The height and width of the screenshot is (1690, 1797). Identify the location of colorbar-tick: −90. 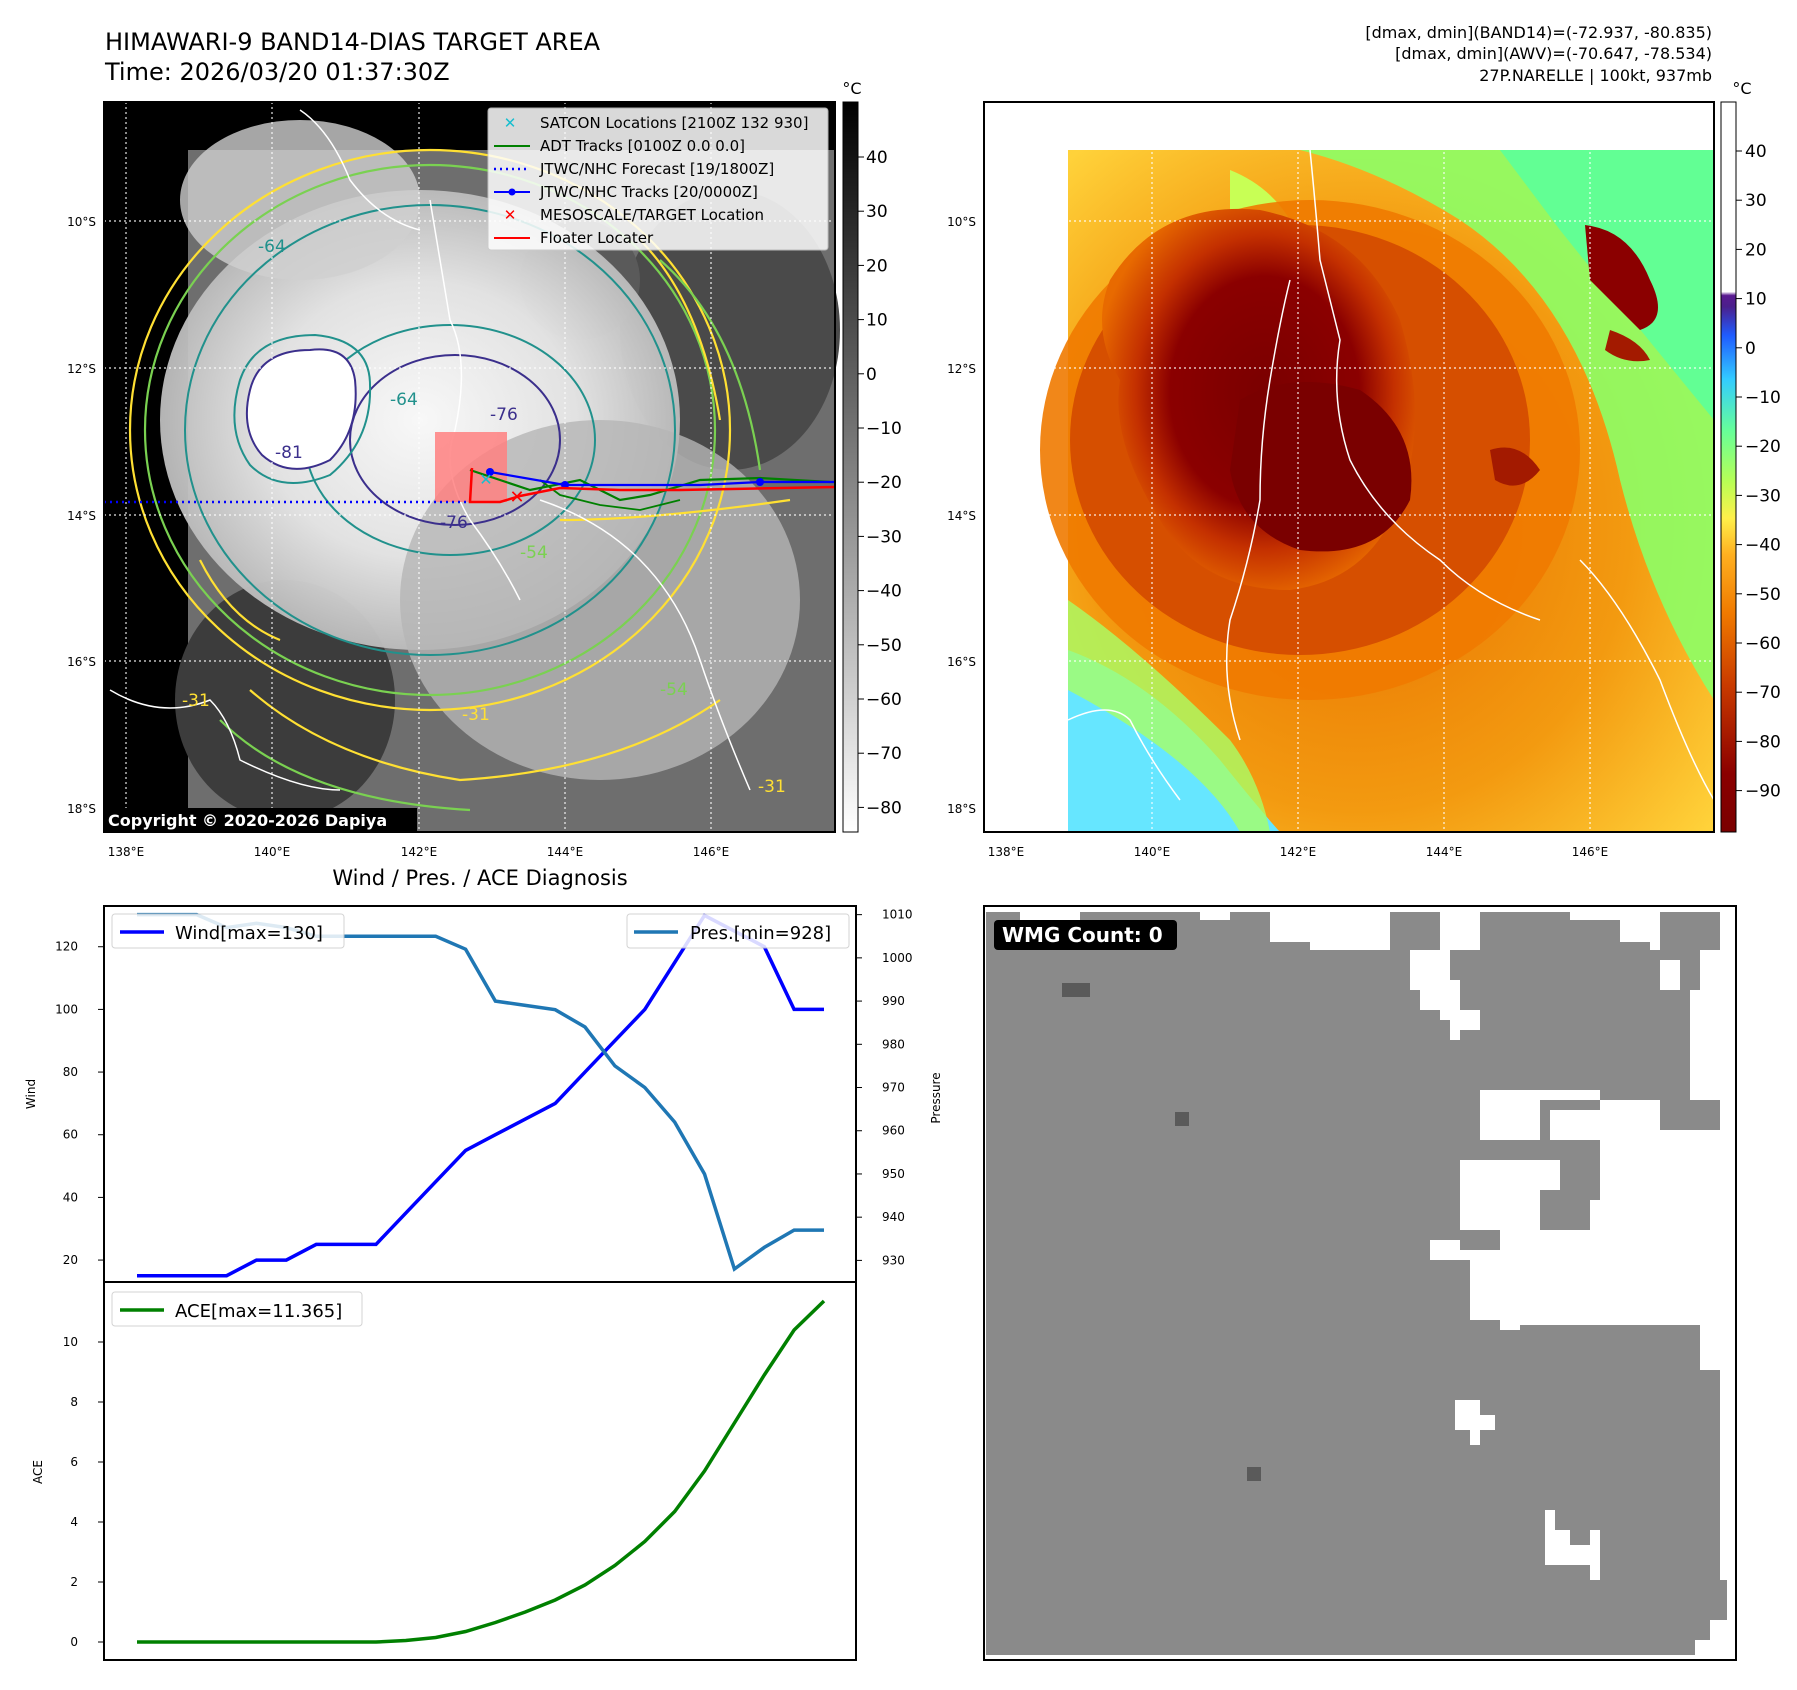
(1763, 792).